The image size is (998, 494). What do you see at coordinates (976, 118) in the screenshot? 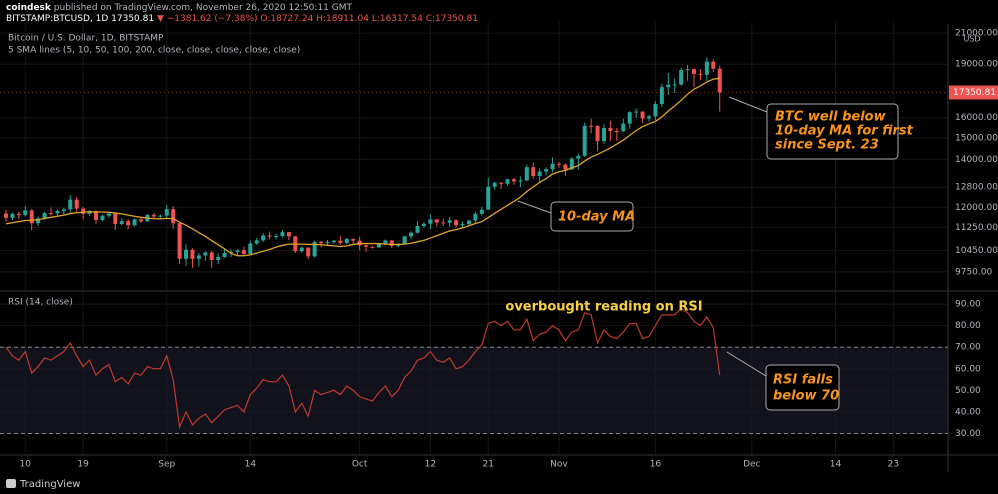
I see `y-tick-label: 16000.00` at bounding box center [976, 118].